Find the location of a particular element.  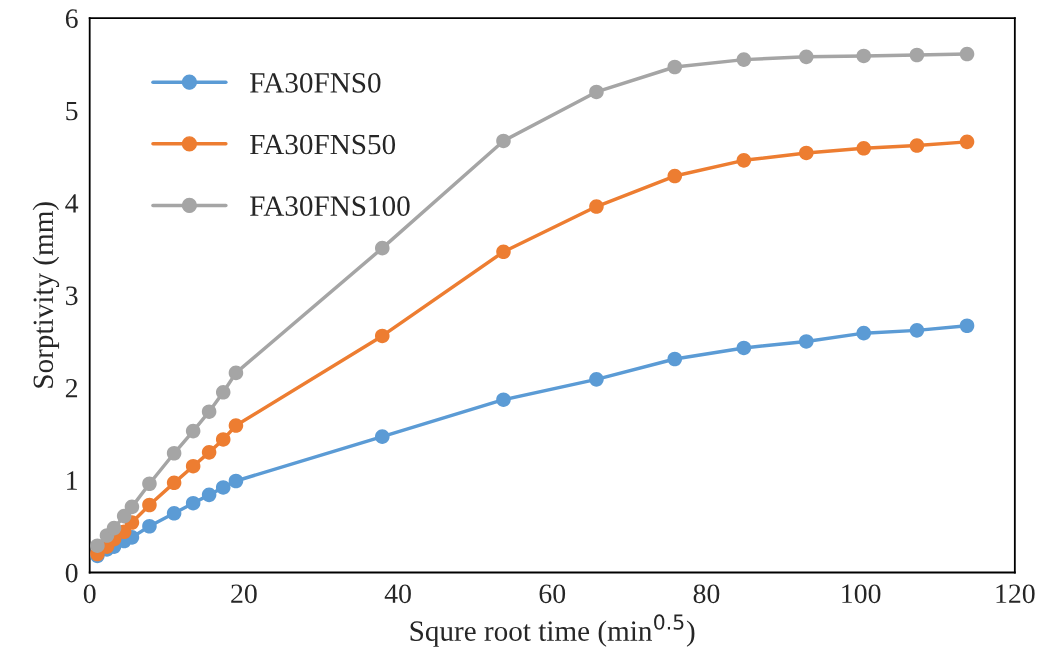

y-tick-label: 5 is located at coordinates (72, 111).